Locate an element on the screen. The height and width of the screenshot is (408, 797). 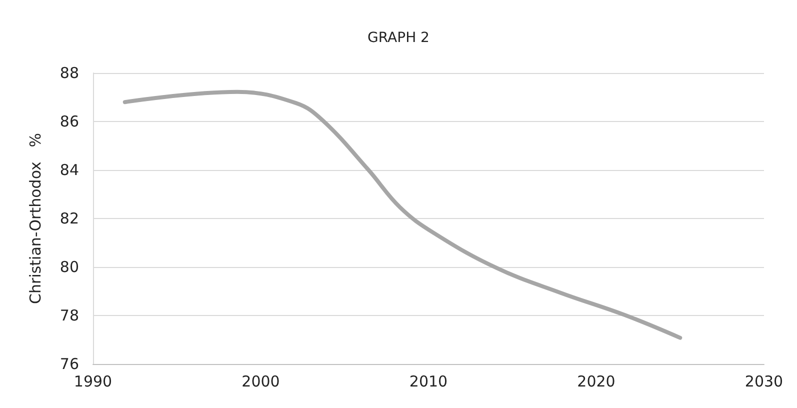
y-tick-label: 76 is located at coordinates (69, 364).